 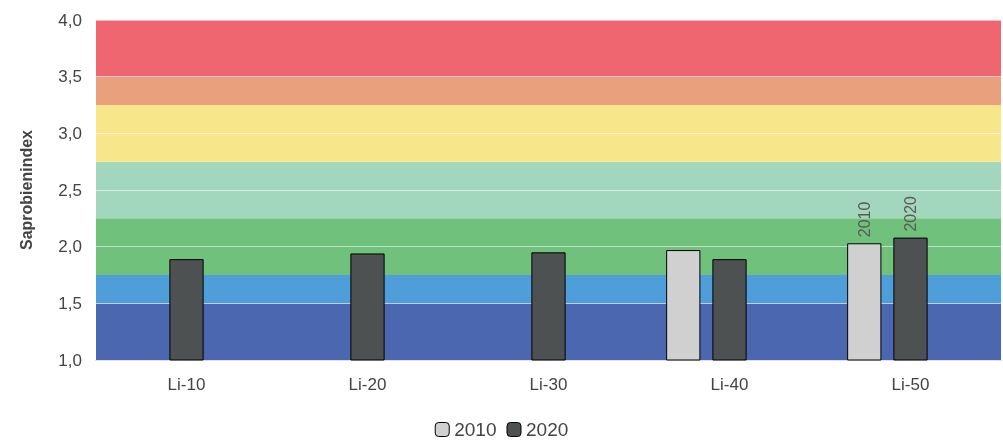 I want to click on x-tick-label: Li-50, so click(x=910, y=384).